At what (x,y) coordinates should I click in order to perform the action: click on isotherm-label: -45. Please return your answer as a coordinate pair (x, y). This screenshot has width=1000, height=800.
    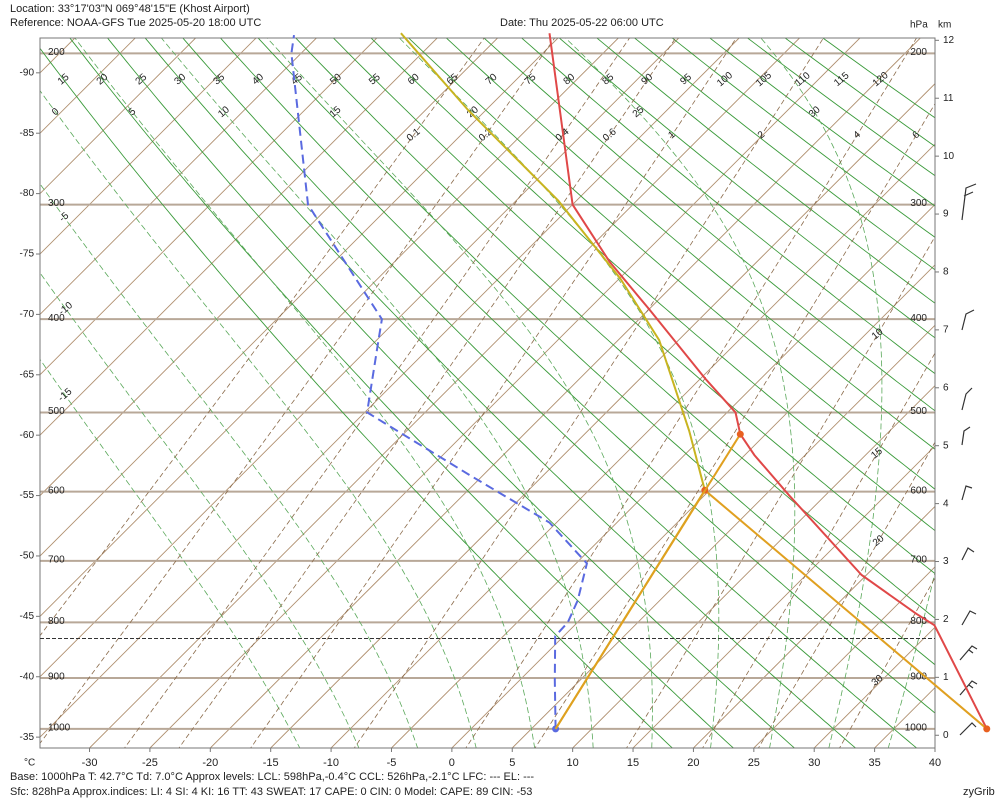
    Looking at the image, I should click on (27, 616).